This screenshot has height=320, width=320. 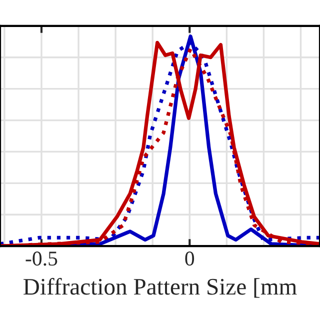 I want to click on x-tick-label: 0, so click(x=189, y=259).